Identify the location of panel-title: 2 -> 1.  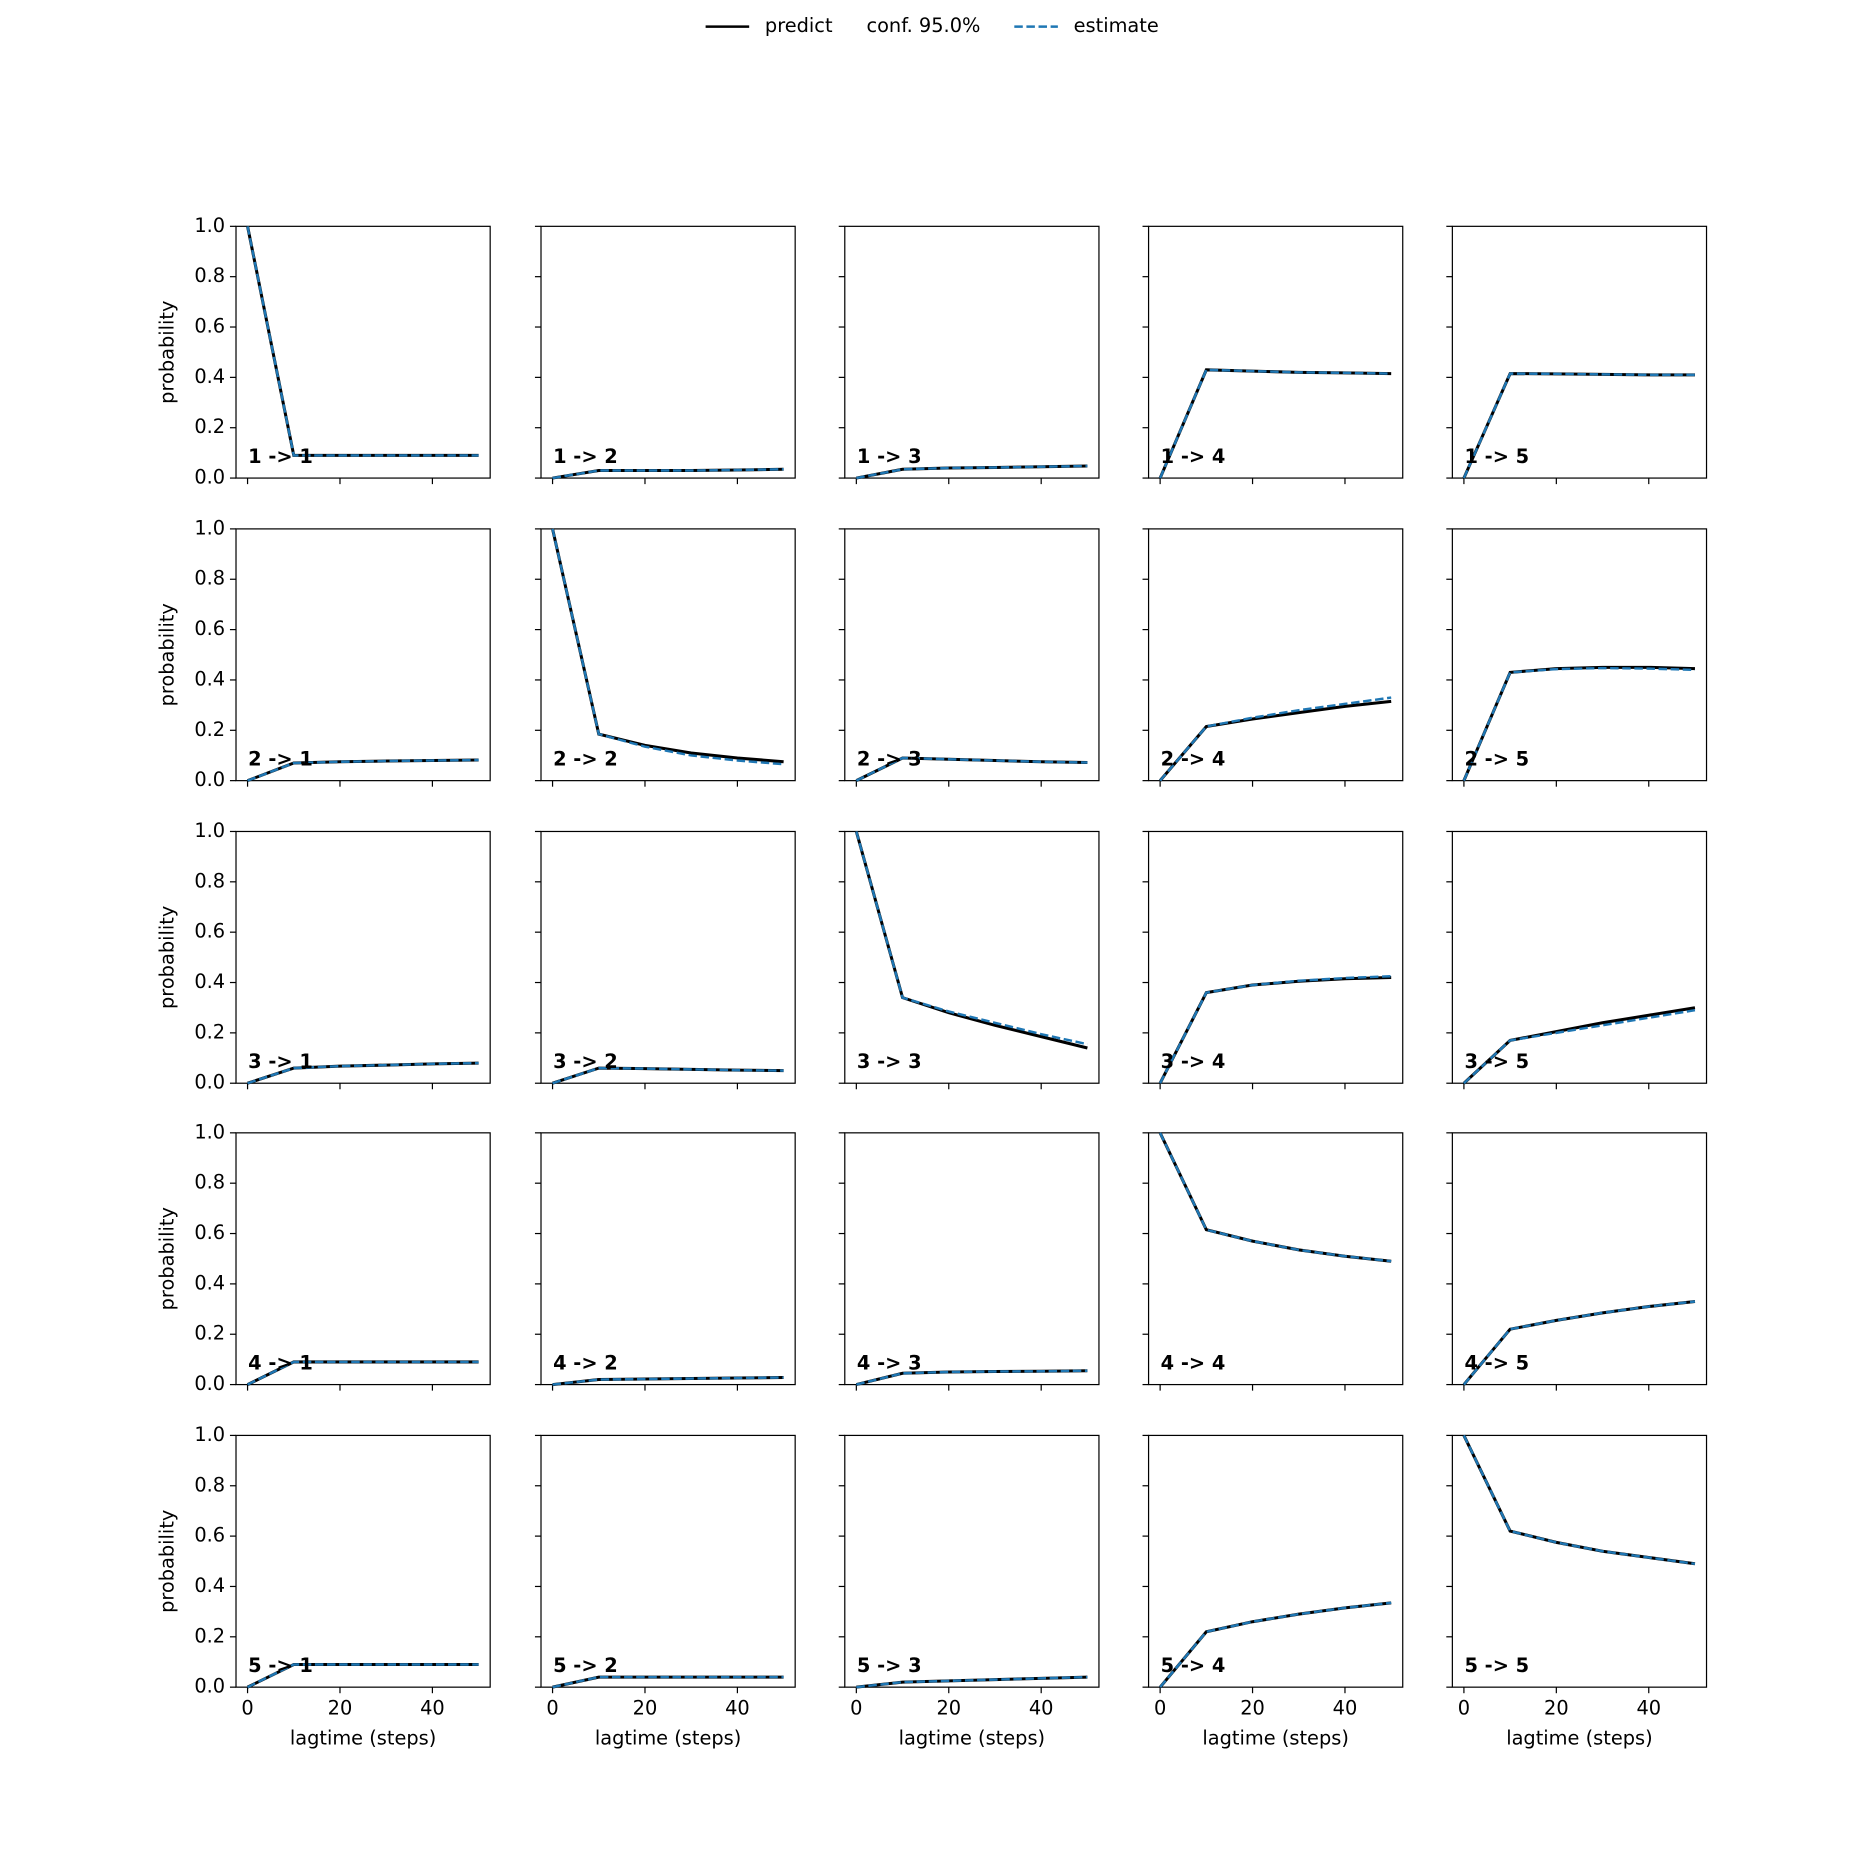
(280, 759).